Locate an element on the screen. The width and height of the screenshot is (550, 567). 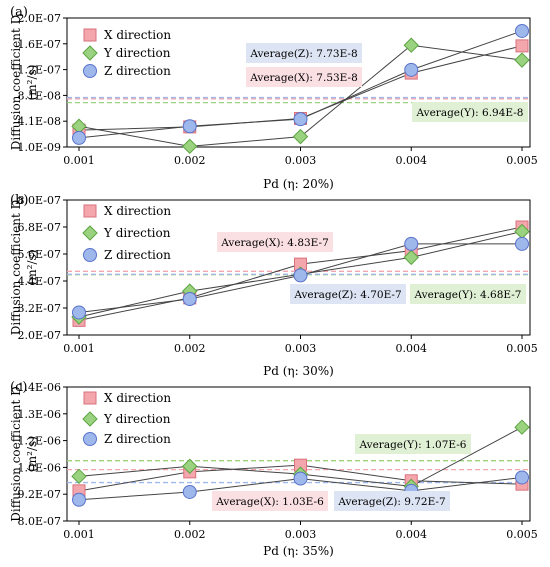
average-label-y: Average(Y): 4.68E-7 is located at coordinates (468, 295).